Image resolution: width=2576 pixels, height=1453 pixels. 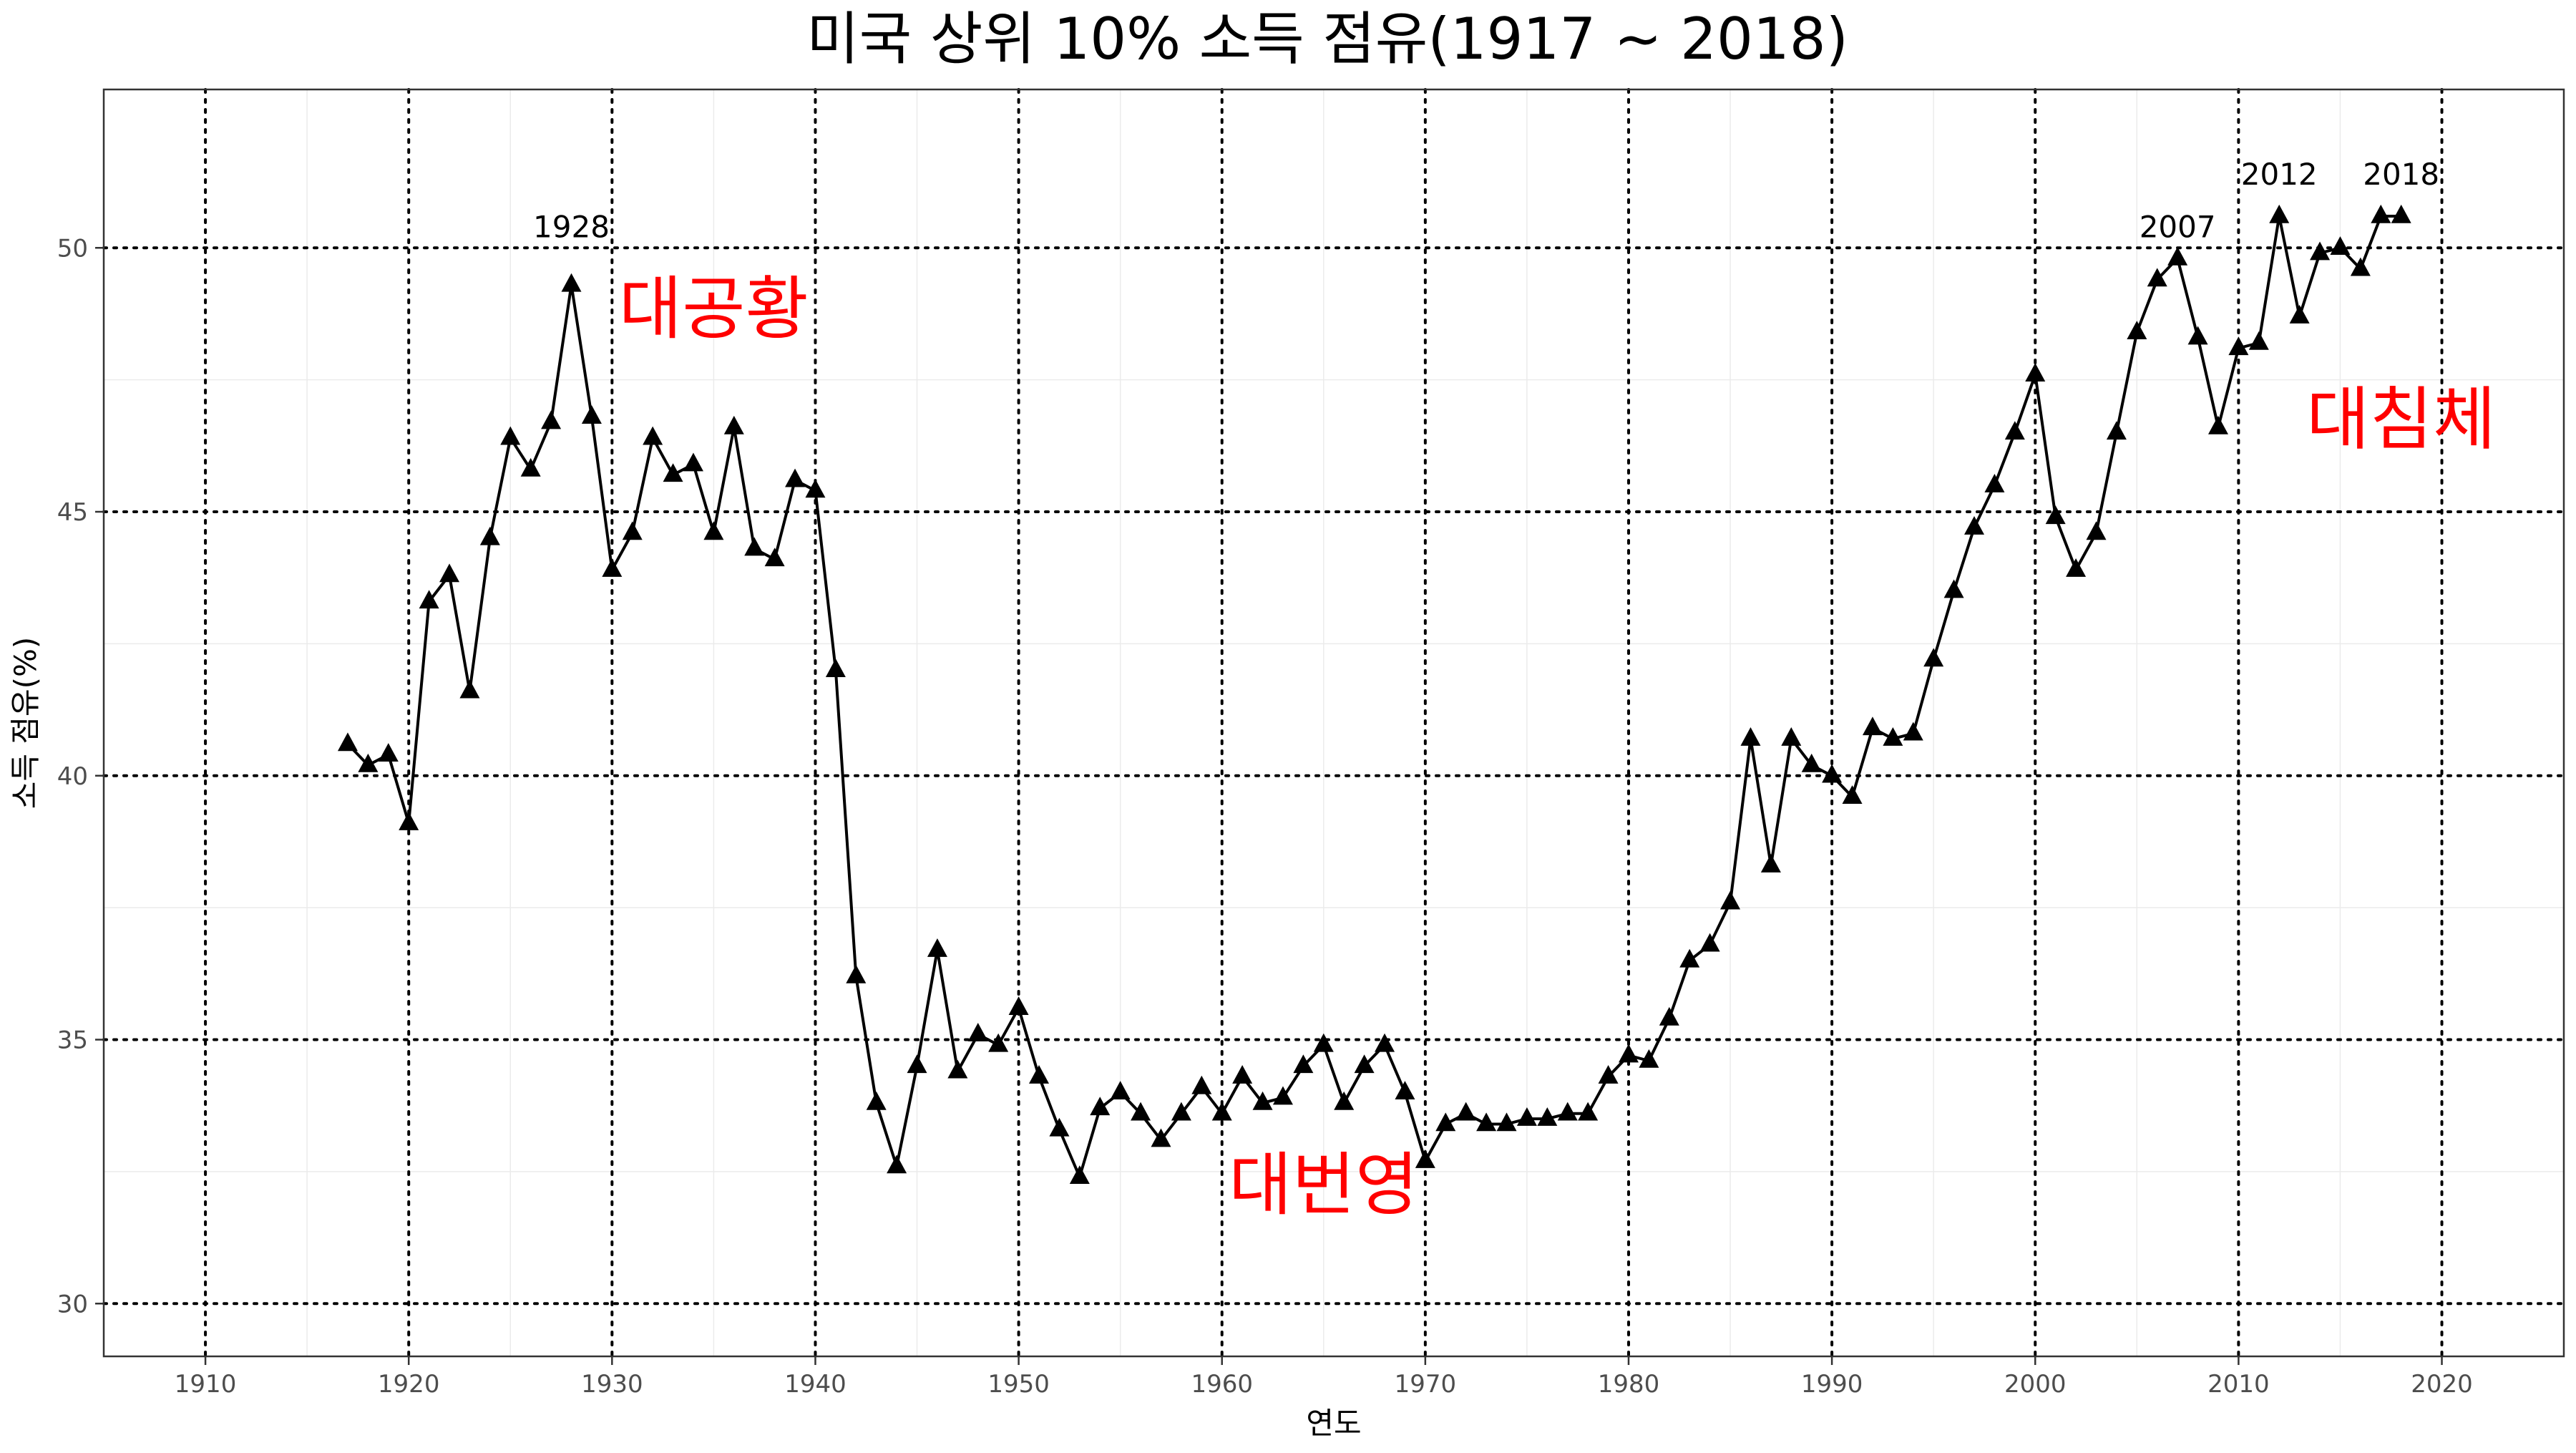 I want to click on data-point-1929, so click(x=591, y=414).